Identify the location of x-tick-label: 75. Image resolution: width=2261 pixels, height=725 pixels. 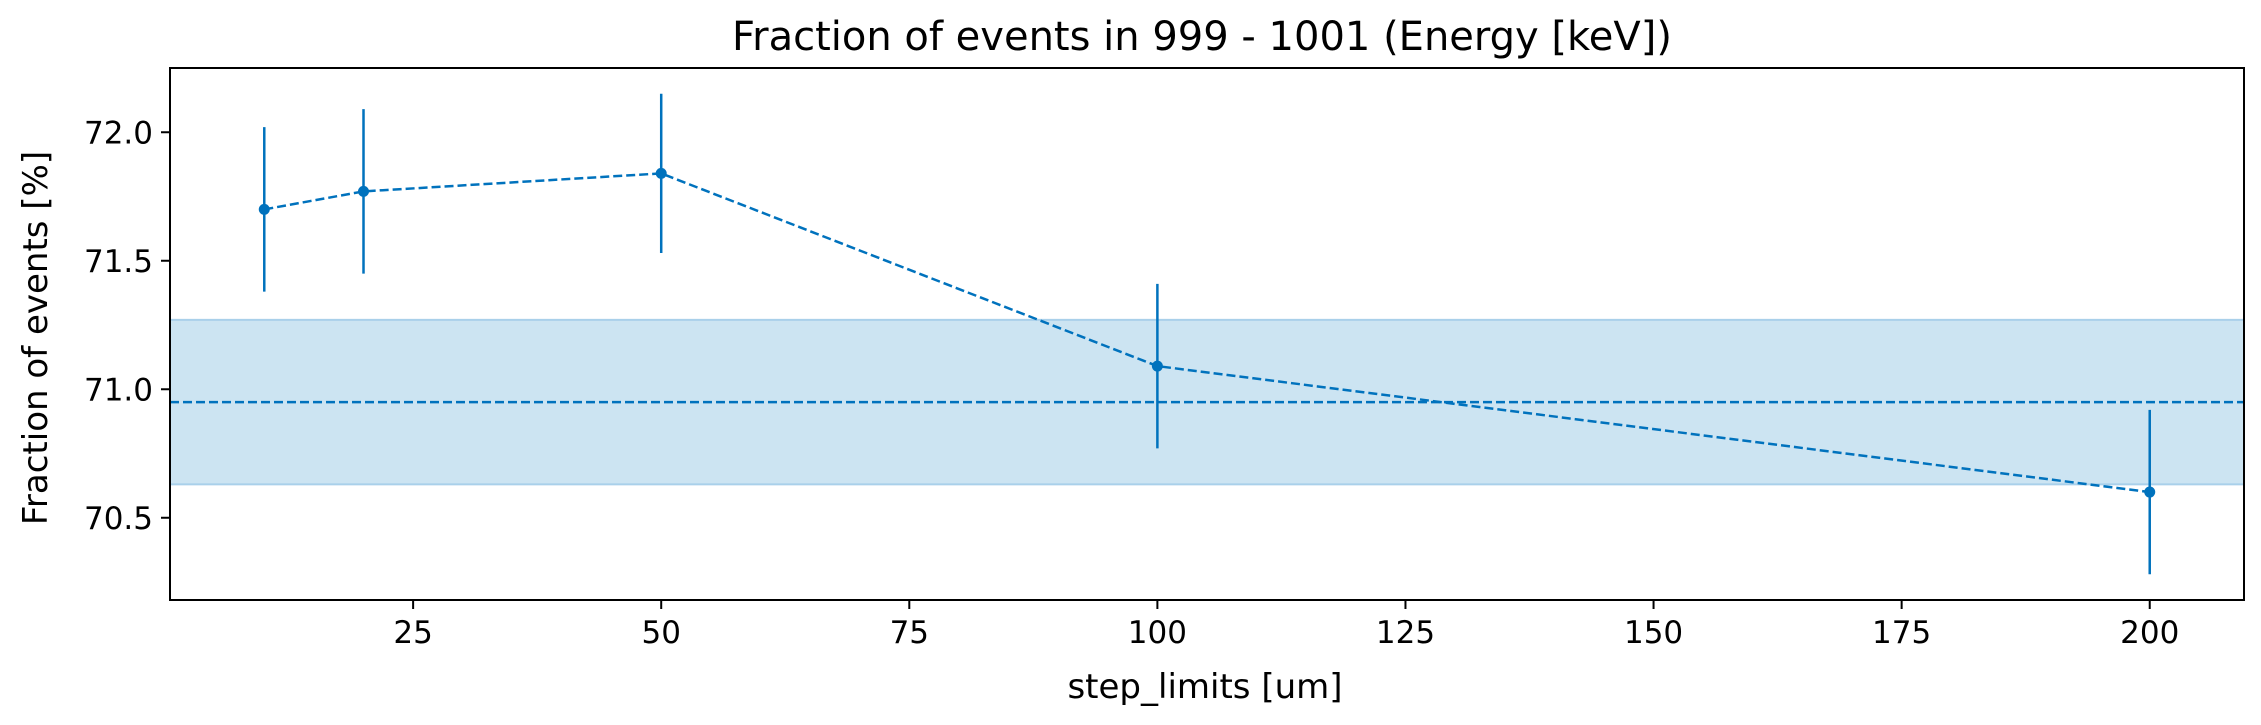
(909, 633).